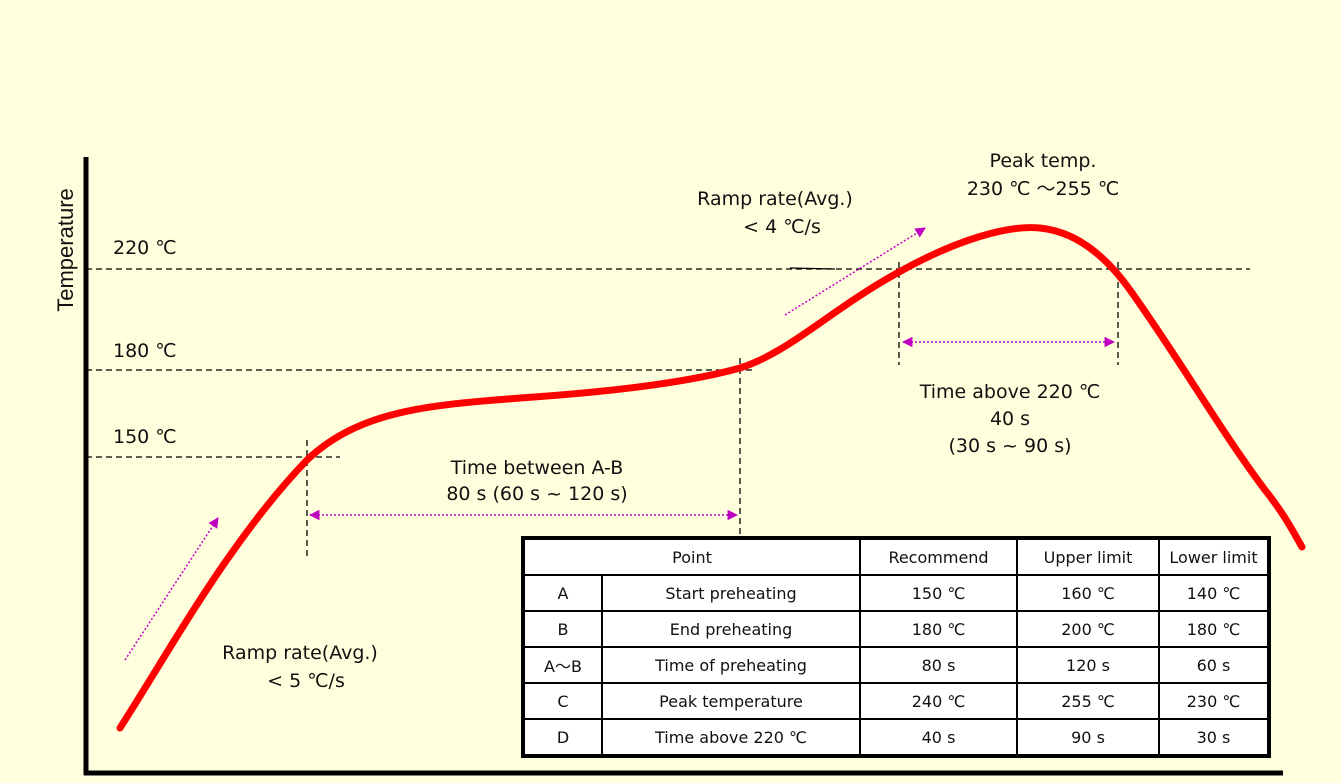 The width and height of the screenshot is (1341, 783). Describe the element at coordinates (1088, 593) in the screenshot. I see `upper-value: 160 ℃` at that location.